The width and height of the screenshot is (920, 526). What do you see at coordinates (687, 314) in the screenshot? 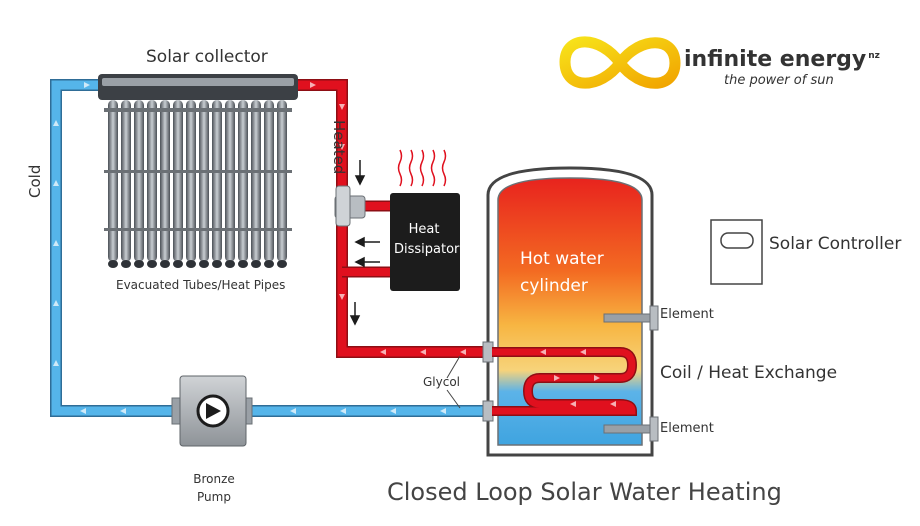
I see `element-top-label: Element` at bounding box center [687, 314].